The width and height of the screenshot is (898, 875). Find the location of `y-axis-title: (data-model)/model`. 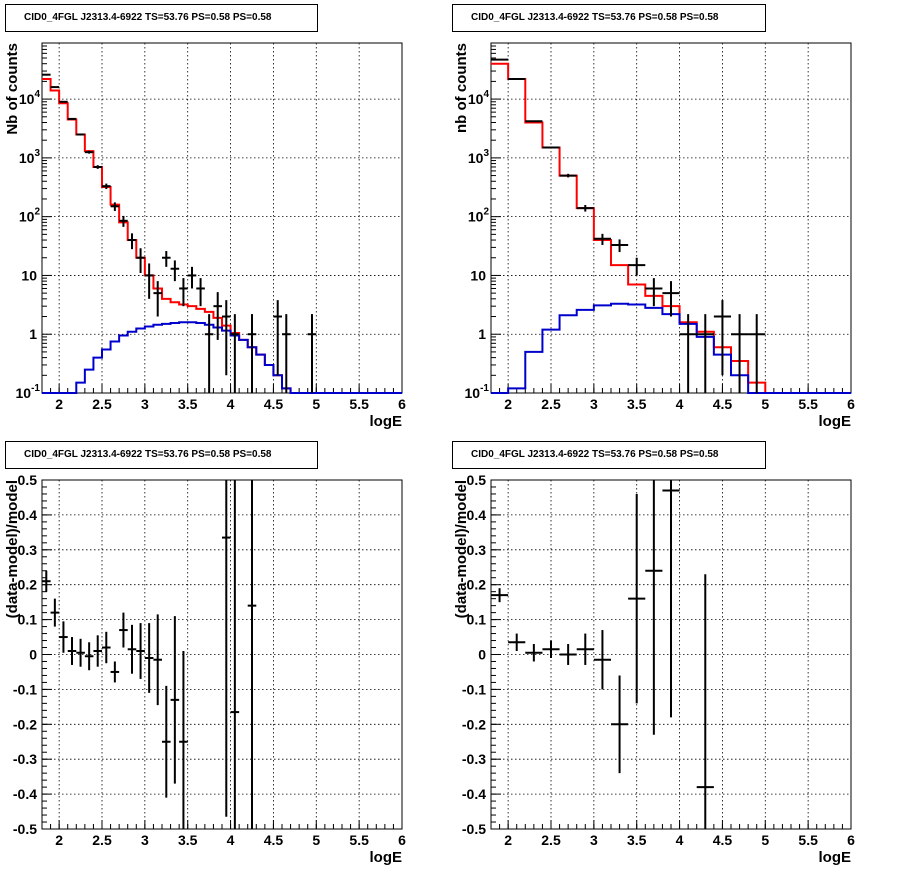

y-axis-title: (data-model)/model is located at coordinates (461, 549).